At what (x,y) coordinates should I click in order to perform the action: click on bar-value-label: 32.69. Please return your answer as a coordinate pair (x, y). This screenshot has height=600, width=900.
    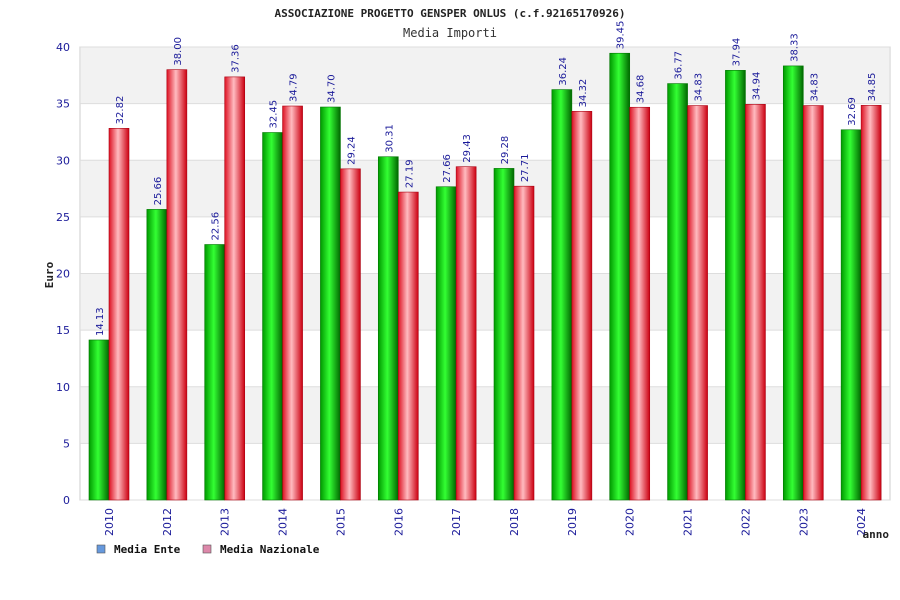
    Looking at the image, I should click on (852, 111).